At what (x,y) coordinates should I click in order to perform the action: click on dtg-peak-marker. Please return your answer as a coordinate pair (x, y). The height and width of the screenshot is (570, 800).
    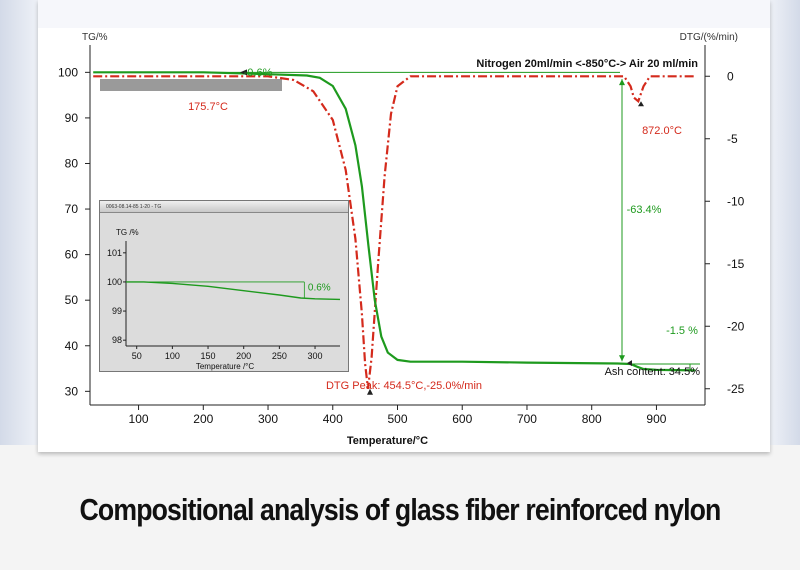
    Looking at the image, I should click on (370, 391).